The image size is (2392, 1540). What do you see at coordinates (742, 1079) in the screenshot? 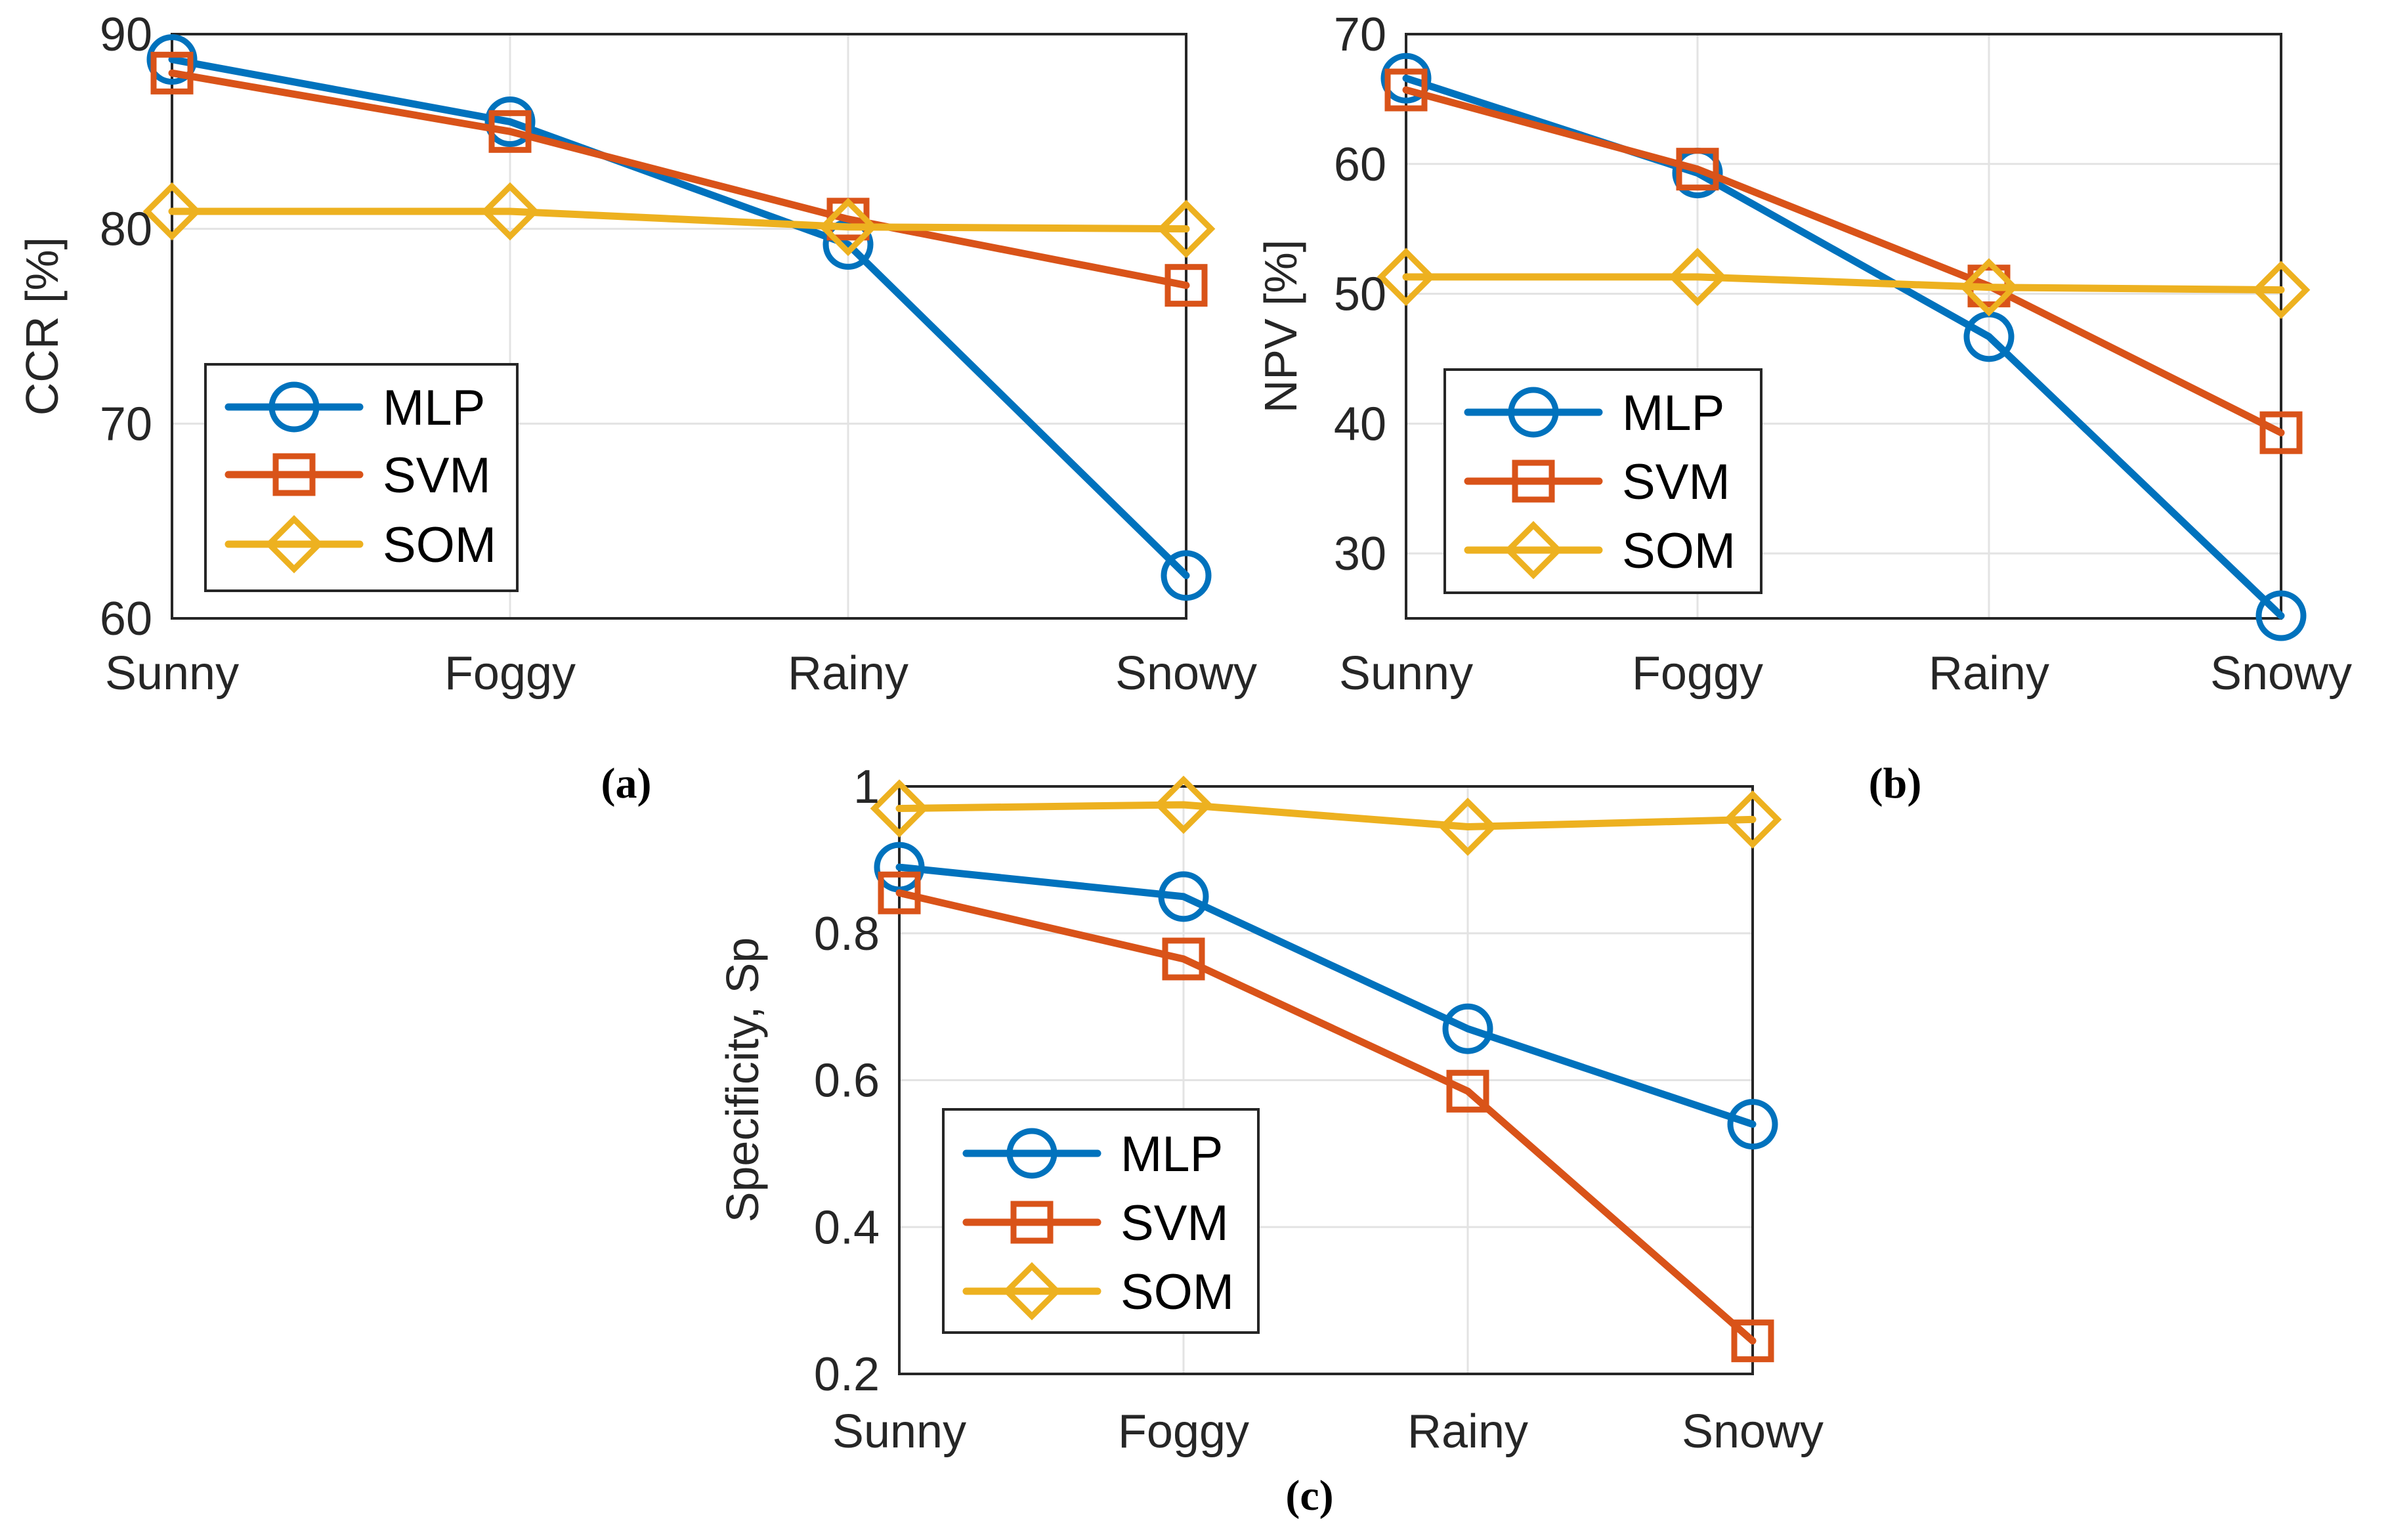
I see `y-axis-label-c: Specificity, Sp` at bounding box center [742, 1079].